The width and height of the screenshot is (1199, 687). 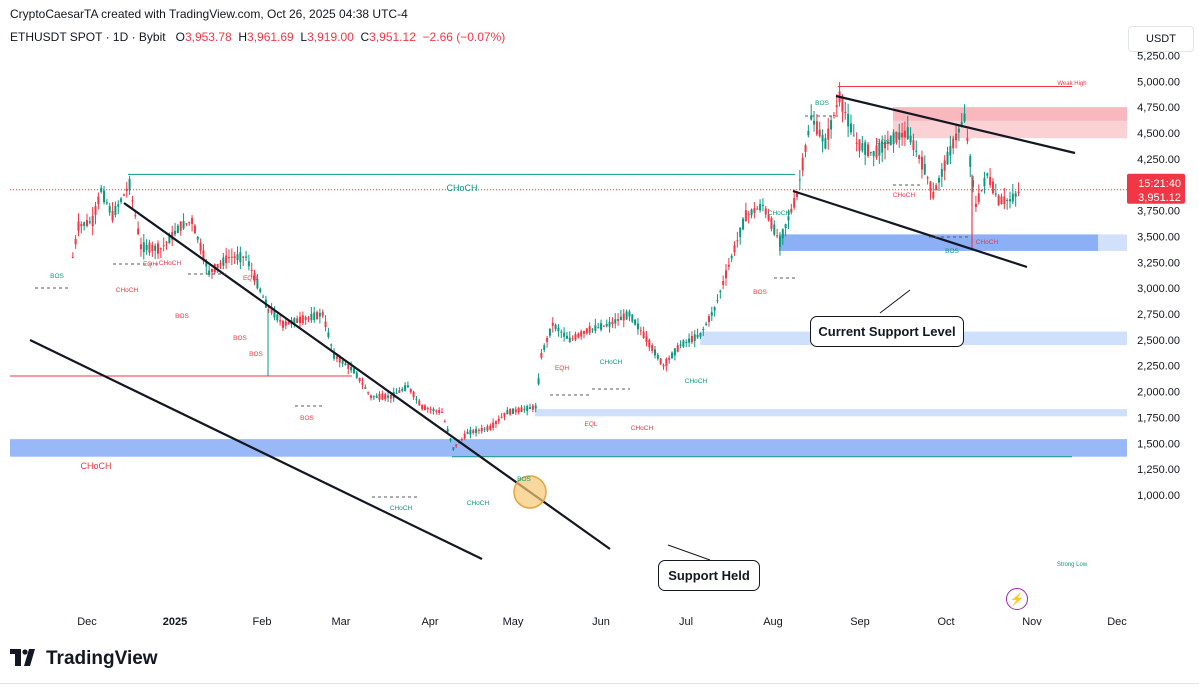 What do you see at coordinates (602, 622) in the screenshot?
I see `time-axis: Dec 2025 Feb Mar Apr May Jun Jul Aug Sep Oct Nov Dec` at bounding box center [602, 622].